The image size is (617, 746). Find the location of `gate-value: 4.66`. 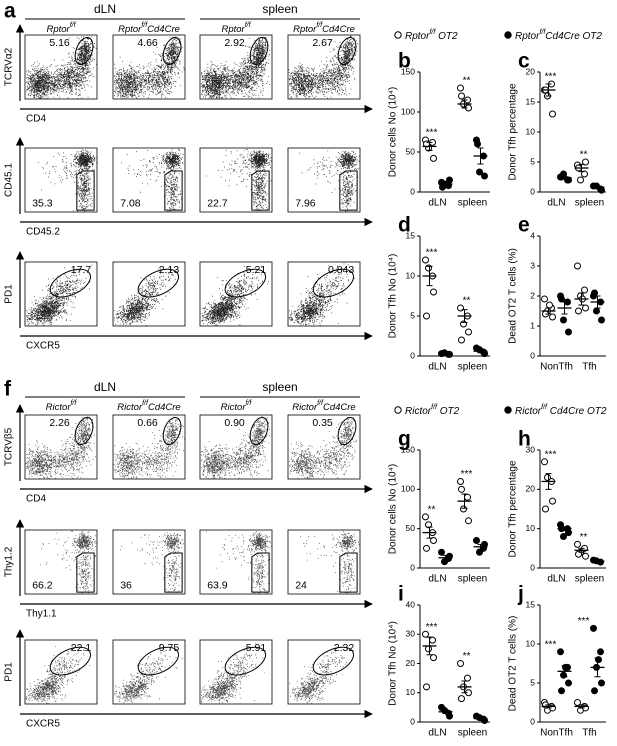

gate-value: 4.66 is located at coordinates (147, 43).